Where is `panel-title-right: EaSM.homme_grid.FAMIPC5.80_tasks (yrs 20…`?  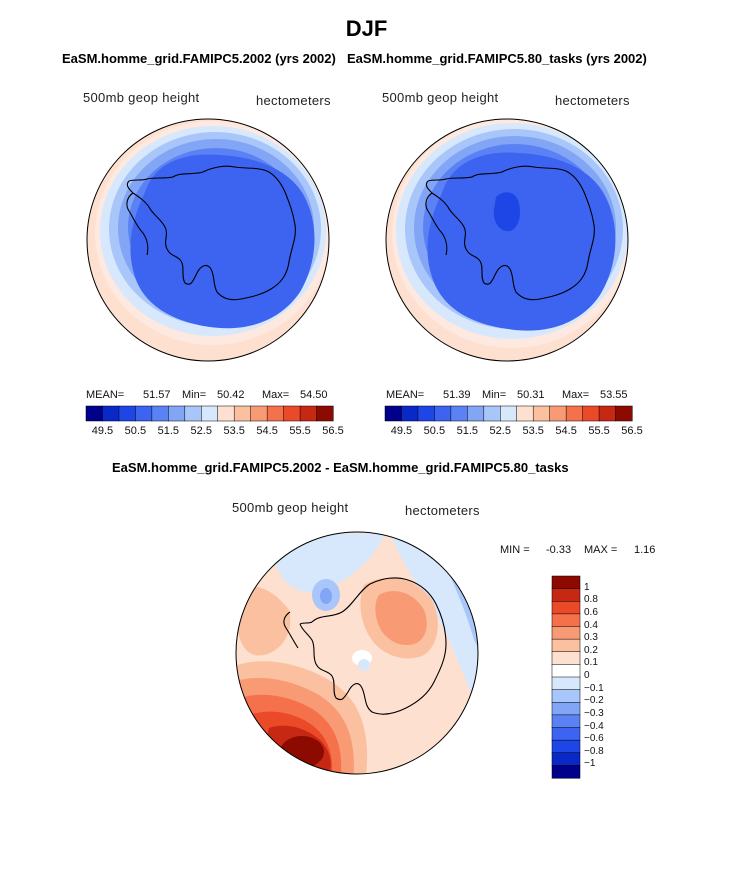
panel-title-right: EaSM.homme_grid.FAMIPC5.80_tasks (yrs 20… is located at coordinates (497, 58).